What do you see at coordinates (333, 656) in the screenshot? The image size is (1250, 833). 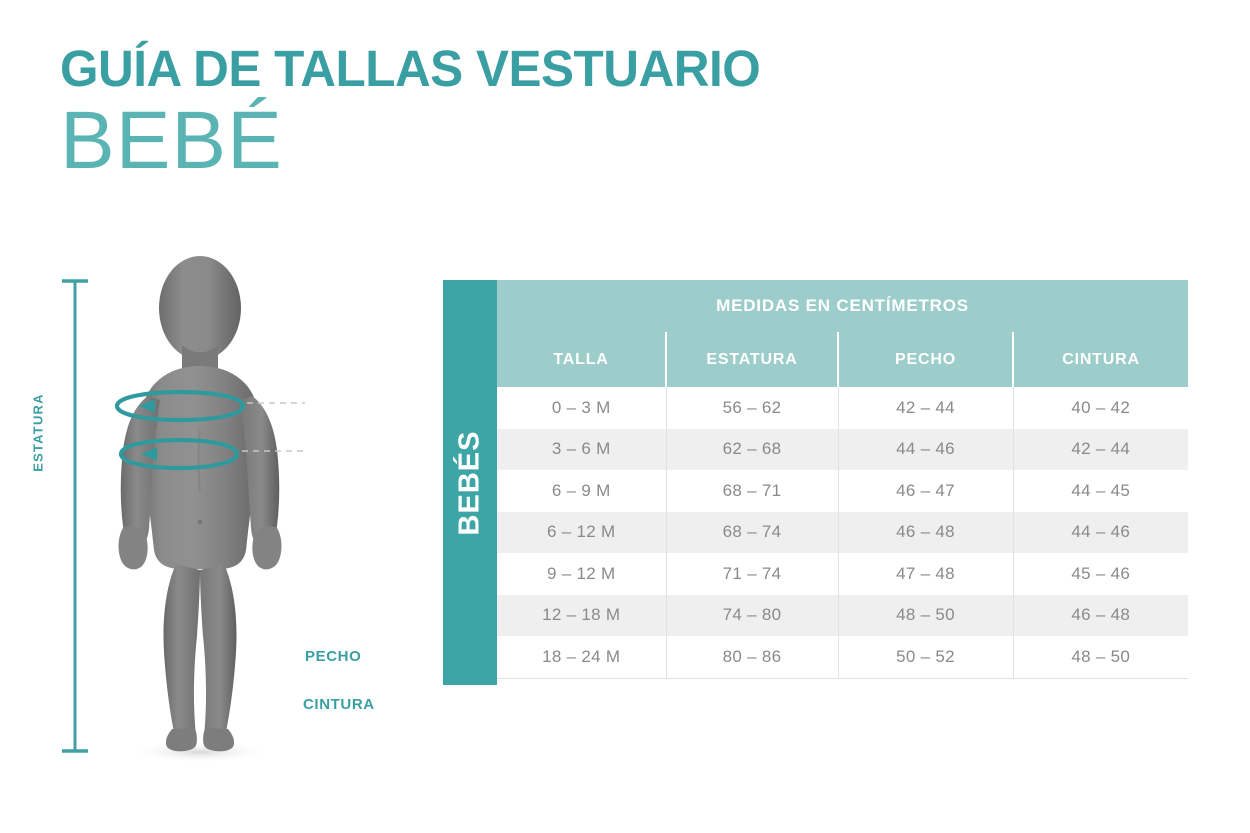 I see `pecho-label: PECHO` at bounding box center [333, 656].